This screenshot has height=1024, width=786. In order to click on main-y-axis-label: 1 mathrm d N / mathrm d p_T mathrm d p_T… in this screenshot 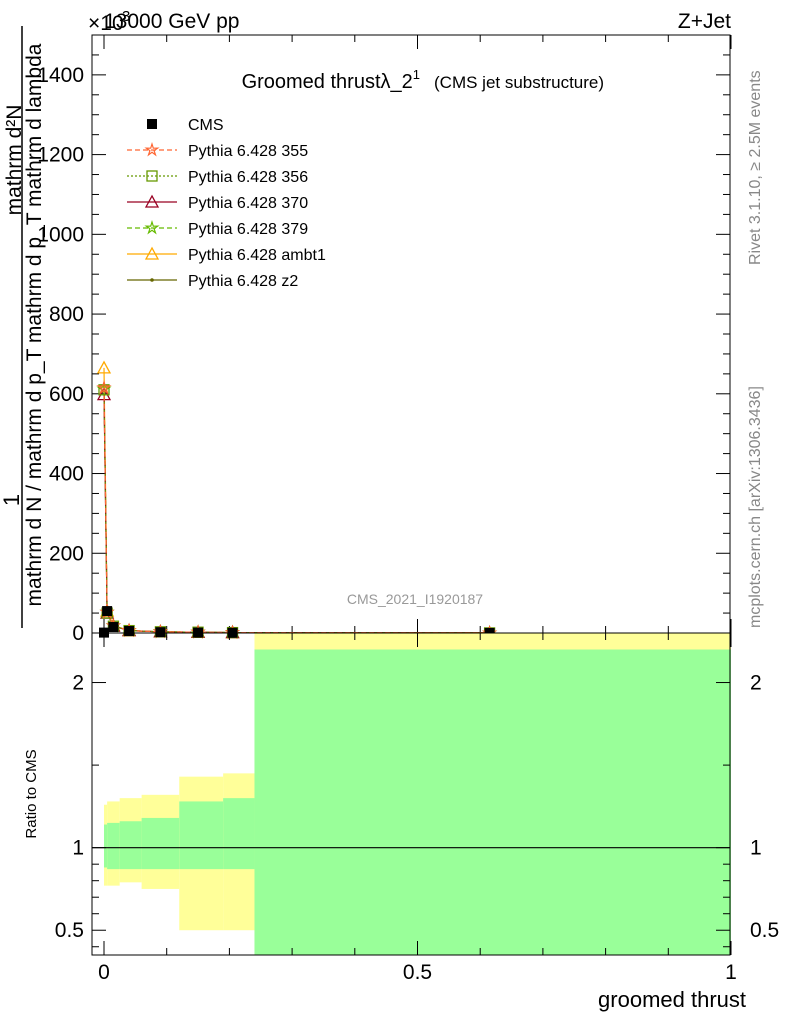, I will do `click(23, 327)`.